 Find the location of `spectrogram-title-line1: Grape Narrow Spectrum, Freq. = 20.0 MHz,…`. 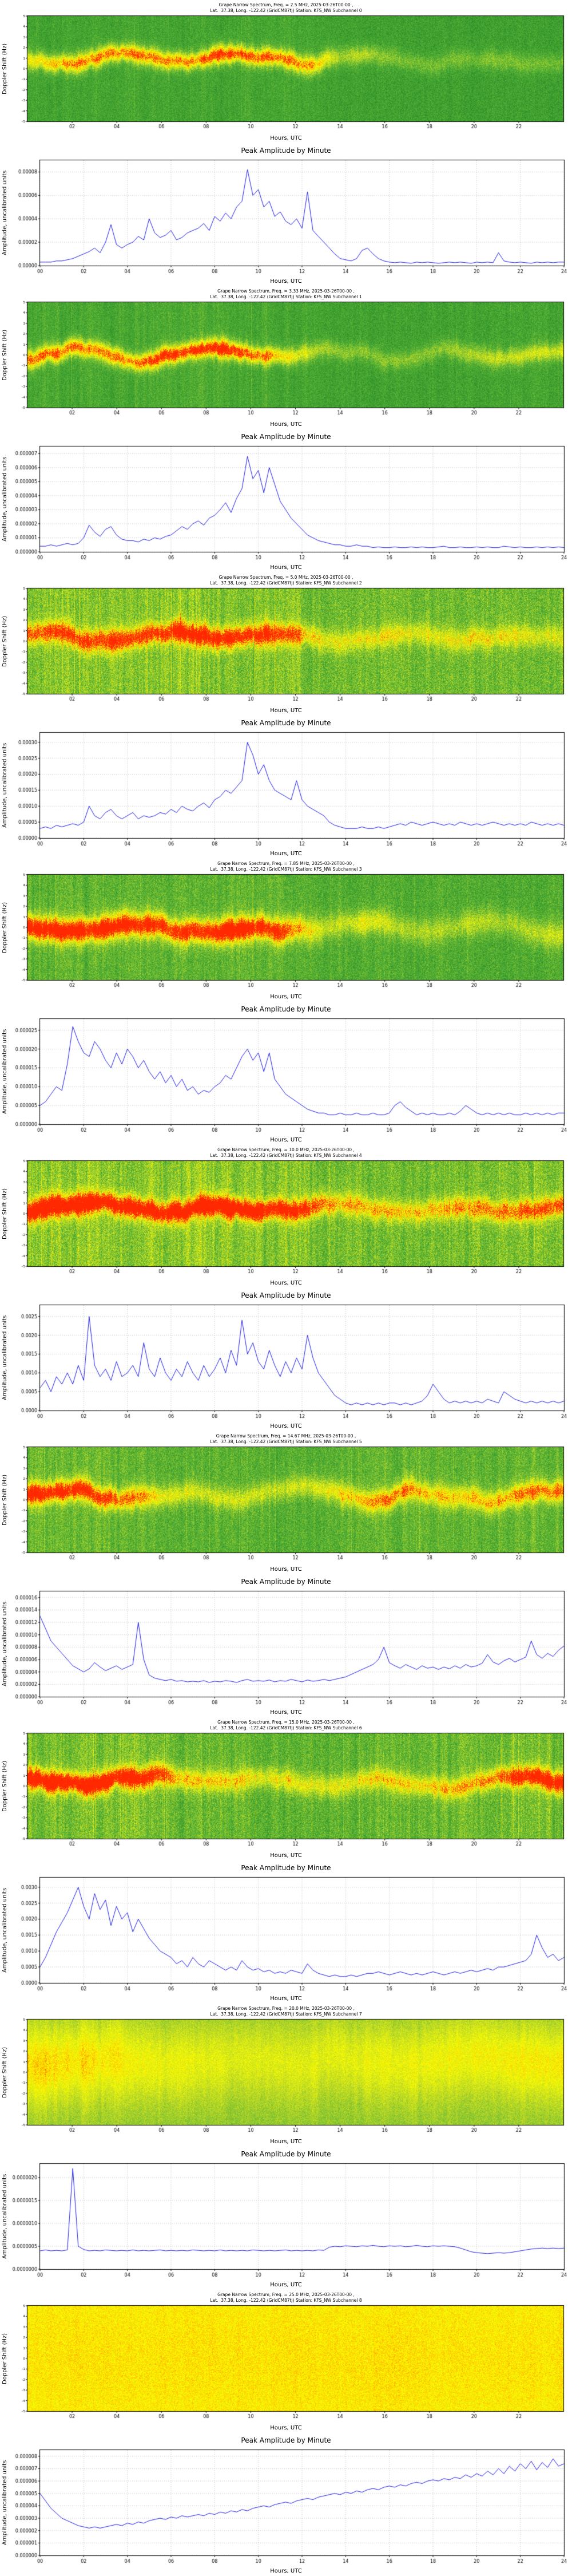

spectrogram-title-line1: Grape Narrow Spectrum, Freq. = 20.0 MHz,… is located at coordinates (286, 2008).